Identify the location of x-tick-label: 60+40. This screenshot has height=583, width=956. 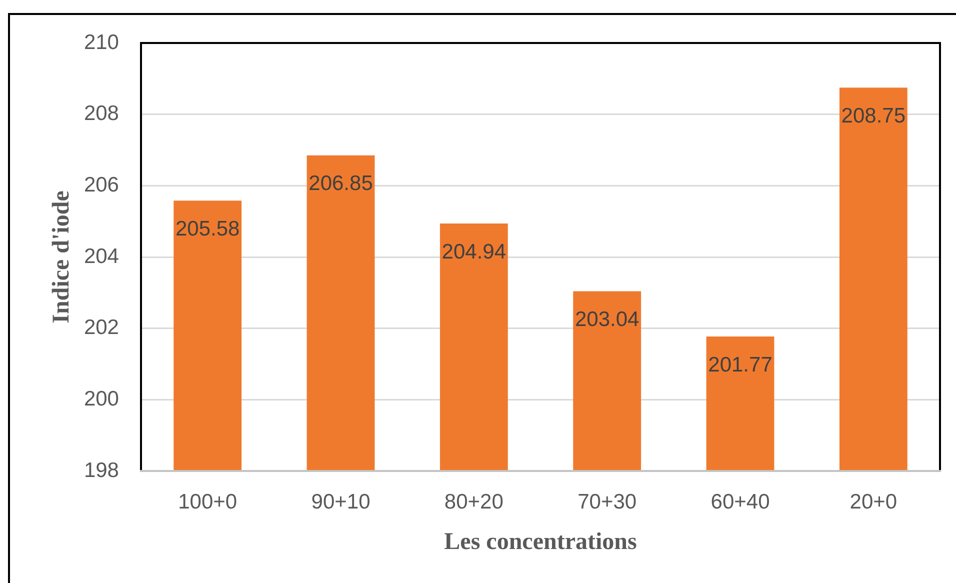
(740, 502).